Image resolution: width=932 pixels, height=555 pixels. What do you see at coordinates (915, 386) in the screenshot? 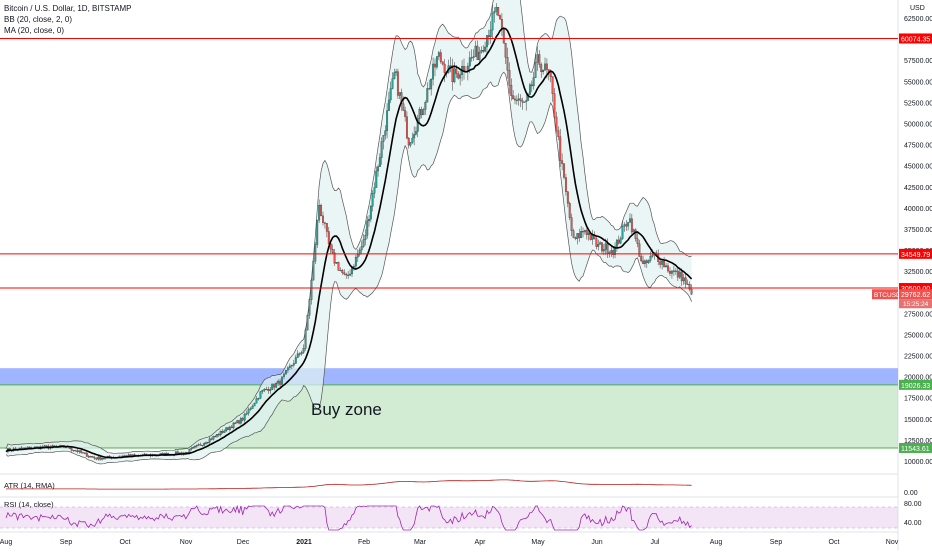
I see `zone-top-label: 19026.33` at bounding box center [915, 386].